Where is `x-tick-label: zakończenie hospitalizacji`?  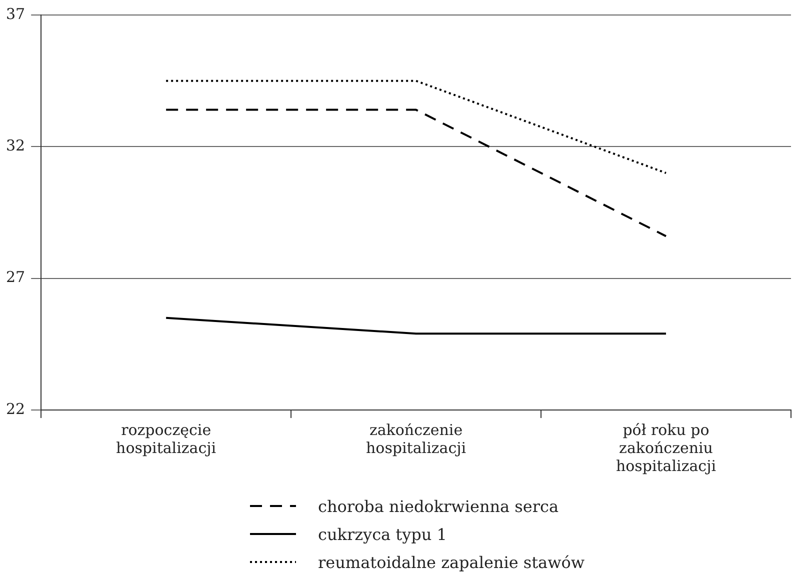 x-tick-label: zakończenie hospitalizacji is located at coordinates (416, 438).